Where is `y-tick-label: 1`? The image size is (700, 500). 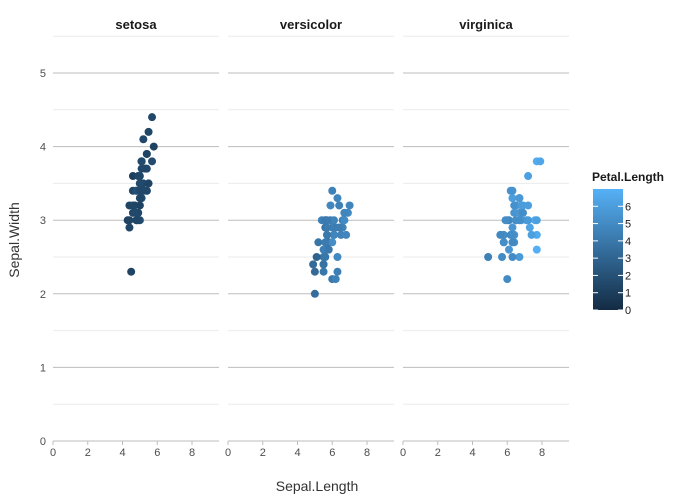
y-tick-label: 1 is located at coordinates (43, 368).